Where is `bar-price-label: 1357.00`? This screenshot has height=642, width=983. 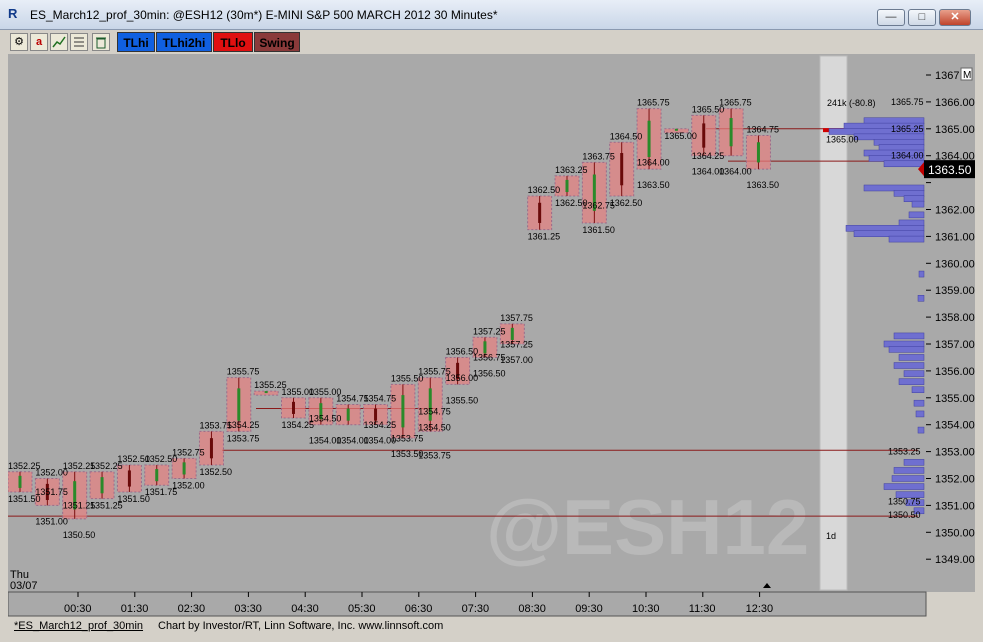
bar-price-label: 1357.00 is located at coordinates (516, 360).